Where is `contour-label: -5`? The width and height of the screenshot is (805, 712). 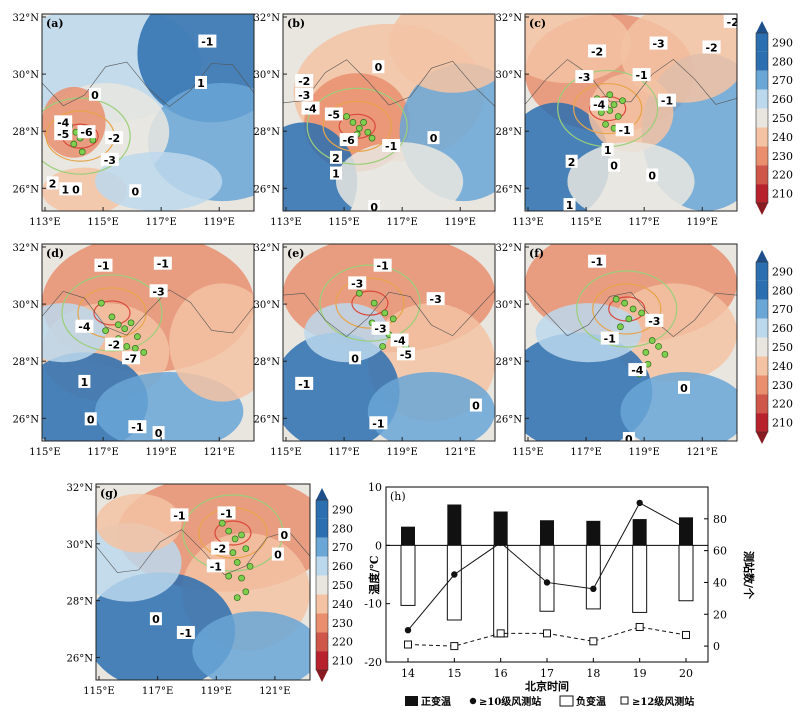
contour-label: -5 is located at coordinates (334, 114).